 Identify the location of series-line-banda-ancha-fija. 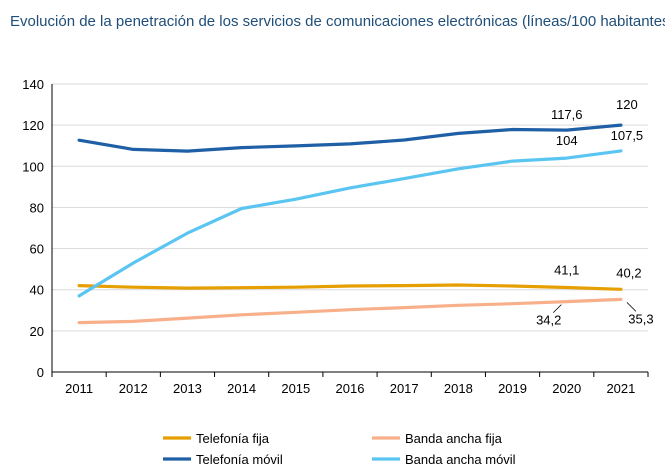
(350, 311).